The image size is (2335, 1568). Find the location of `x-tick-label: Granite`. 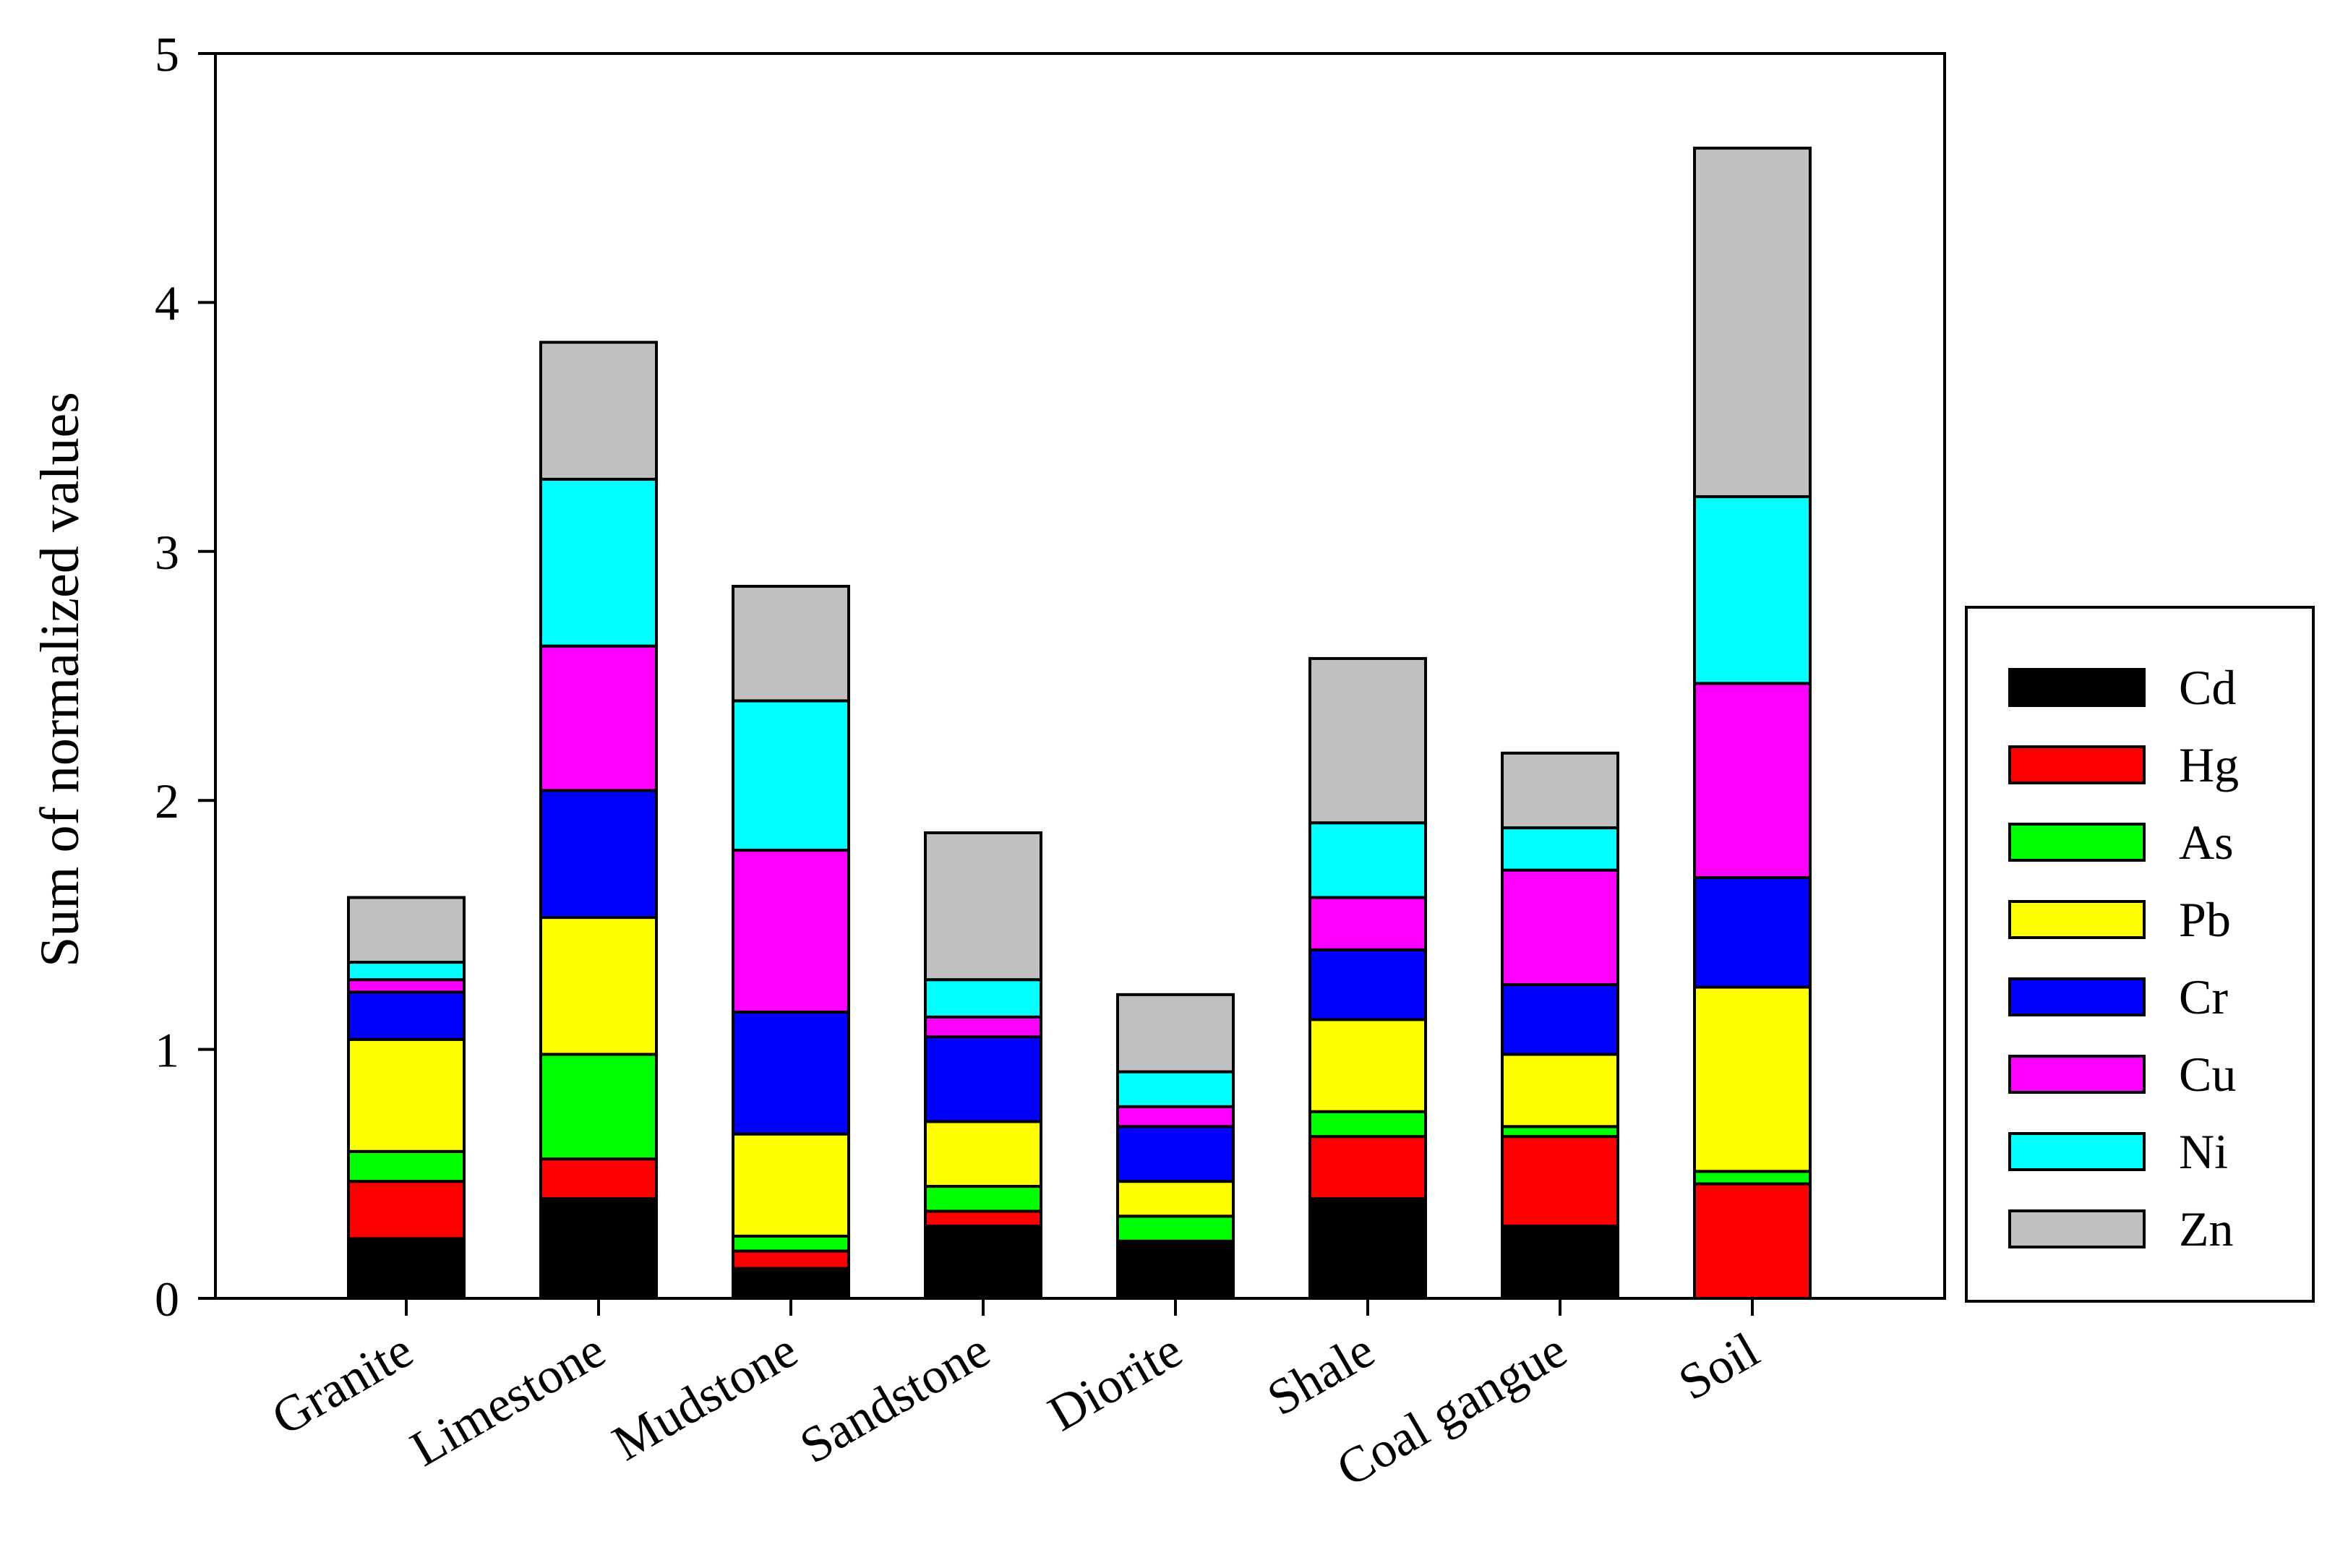

x-tick-label: Granite is located at coordinates (342, 1384).